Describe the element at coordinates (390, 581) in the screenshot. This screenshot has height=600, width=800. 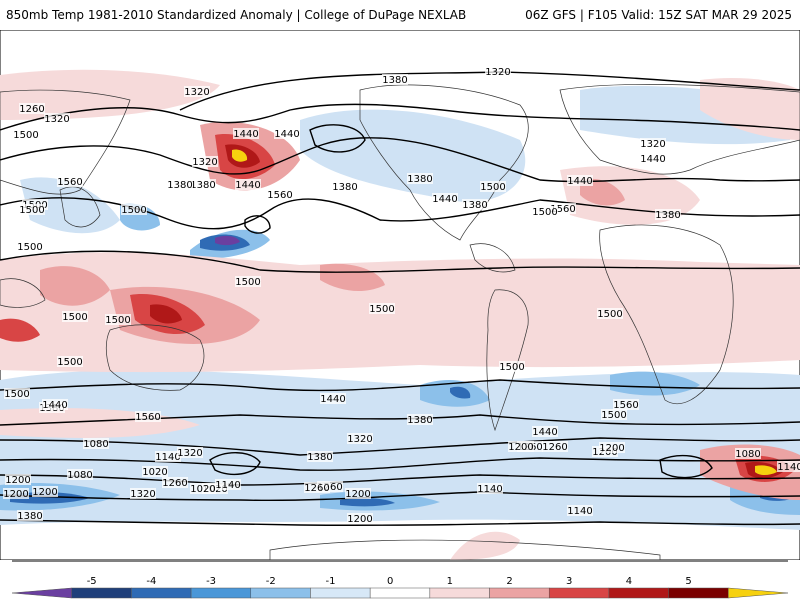
I see `colorbar-tick-label: 0` at that location.